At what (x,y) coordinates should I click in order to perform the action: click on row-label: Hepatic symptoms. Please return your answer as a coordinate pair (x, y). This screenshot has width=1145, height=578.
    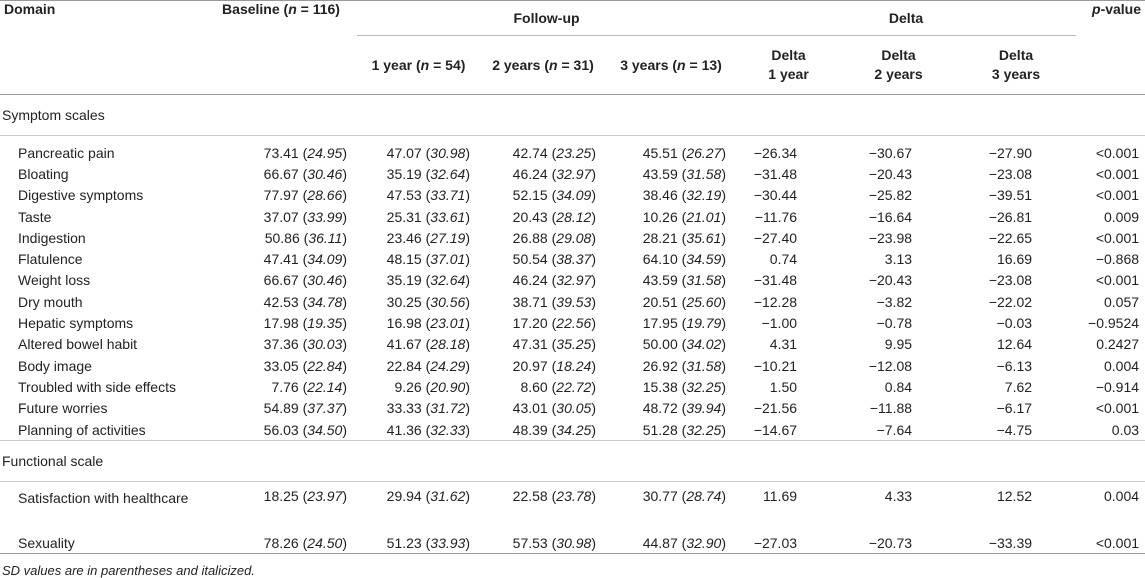
    Looking at the image, I should click on (76, 323).